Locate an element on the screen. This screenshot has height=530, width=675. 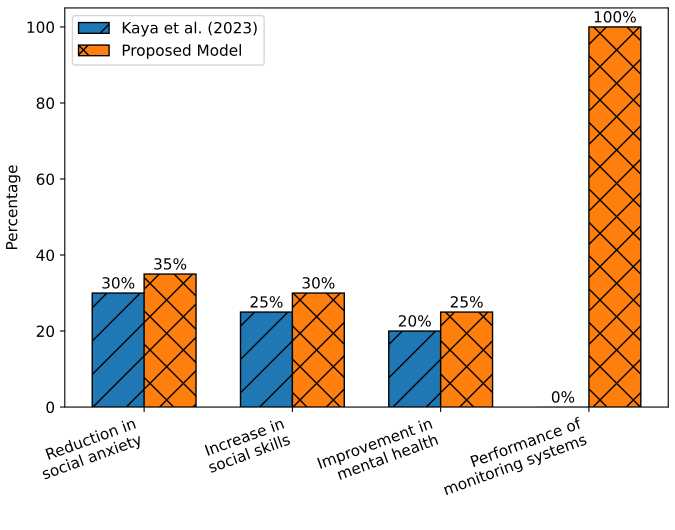
legend-label: Kaya et al. (2023) is located at coordinates (189, 29).